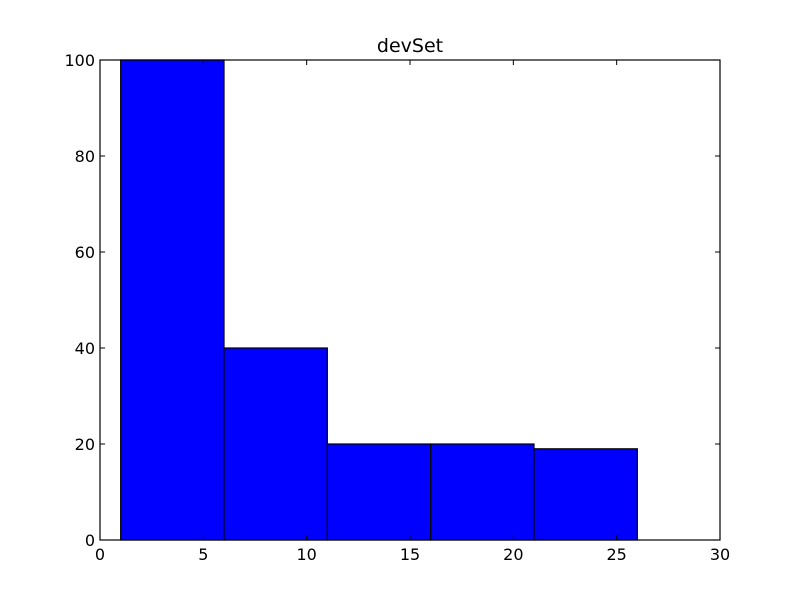 The width and height of the screenshot is (800, 600). I want to click on y-tick-label: 40, so click(85, 348).